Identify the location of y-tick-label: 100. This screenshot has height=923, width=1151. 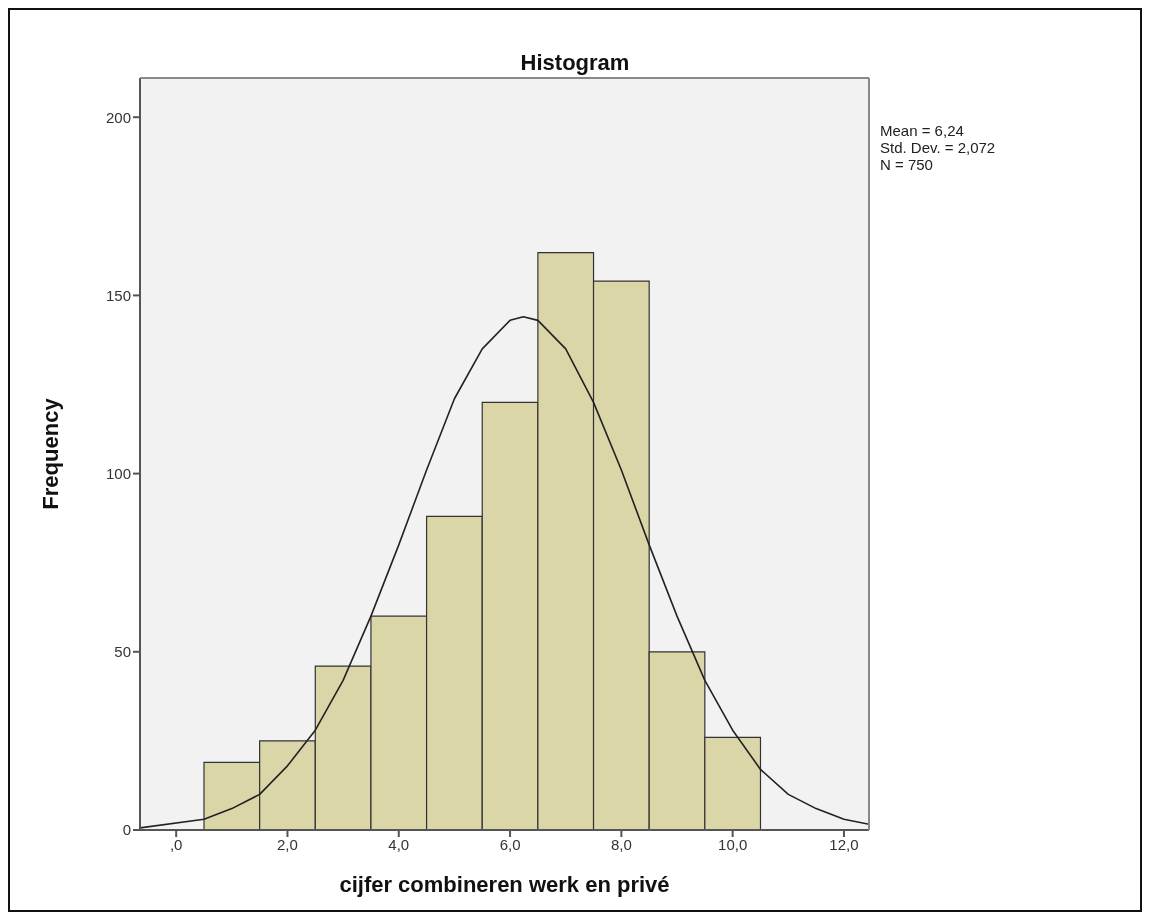
(118, 473).